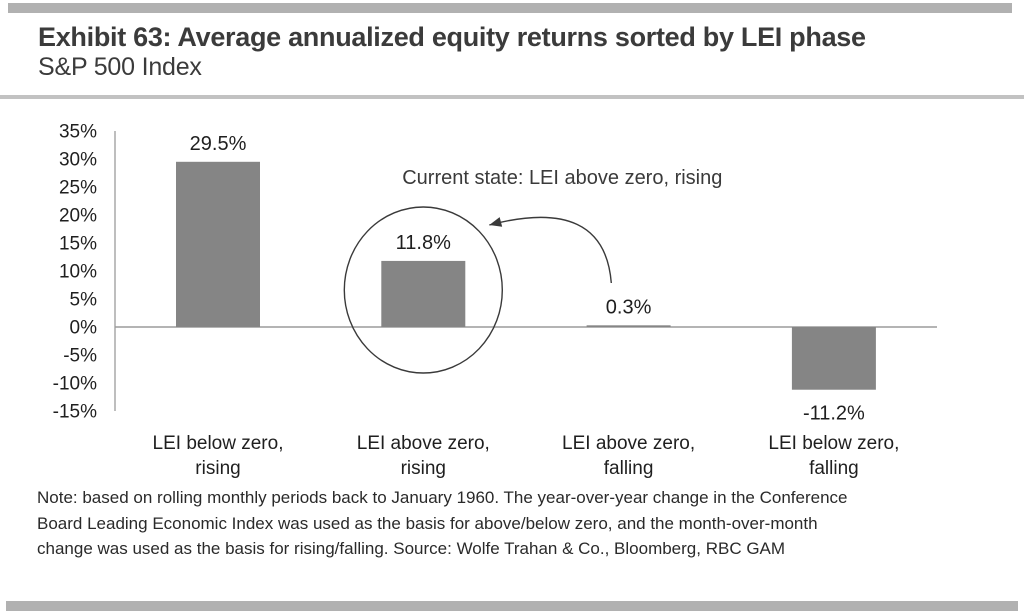 This screenshot has height=614, width=1024. Describe the element at coordinates (550, 250) in the screenshot. I see `annotation-arrow` at that location.